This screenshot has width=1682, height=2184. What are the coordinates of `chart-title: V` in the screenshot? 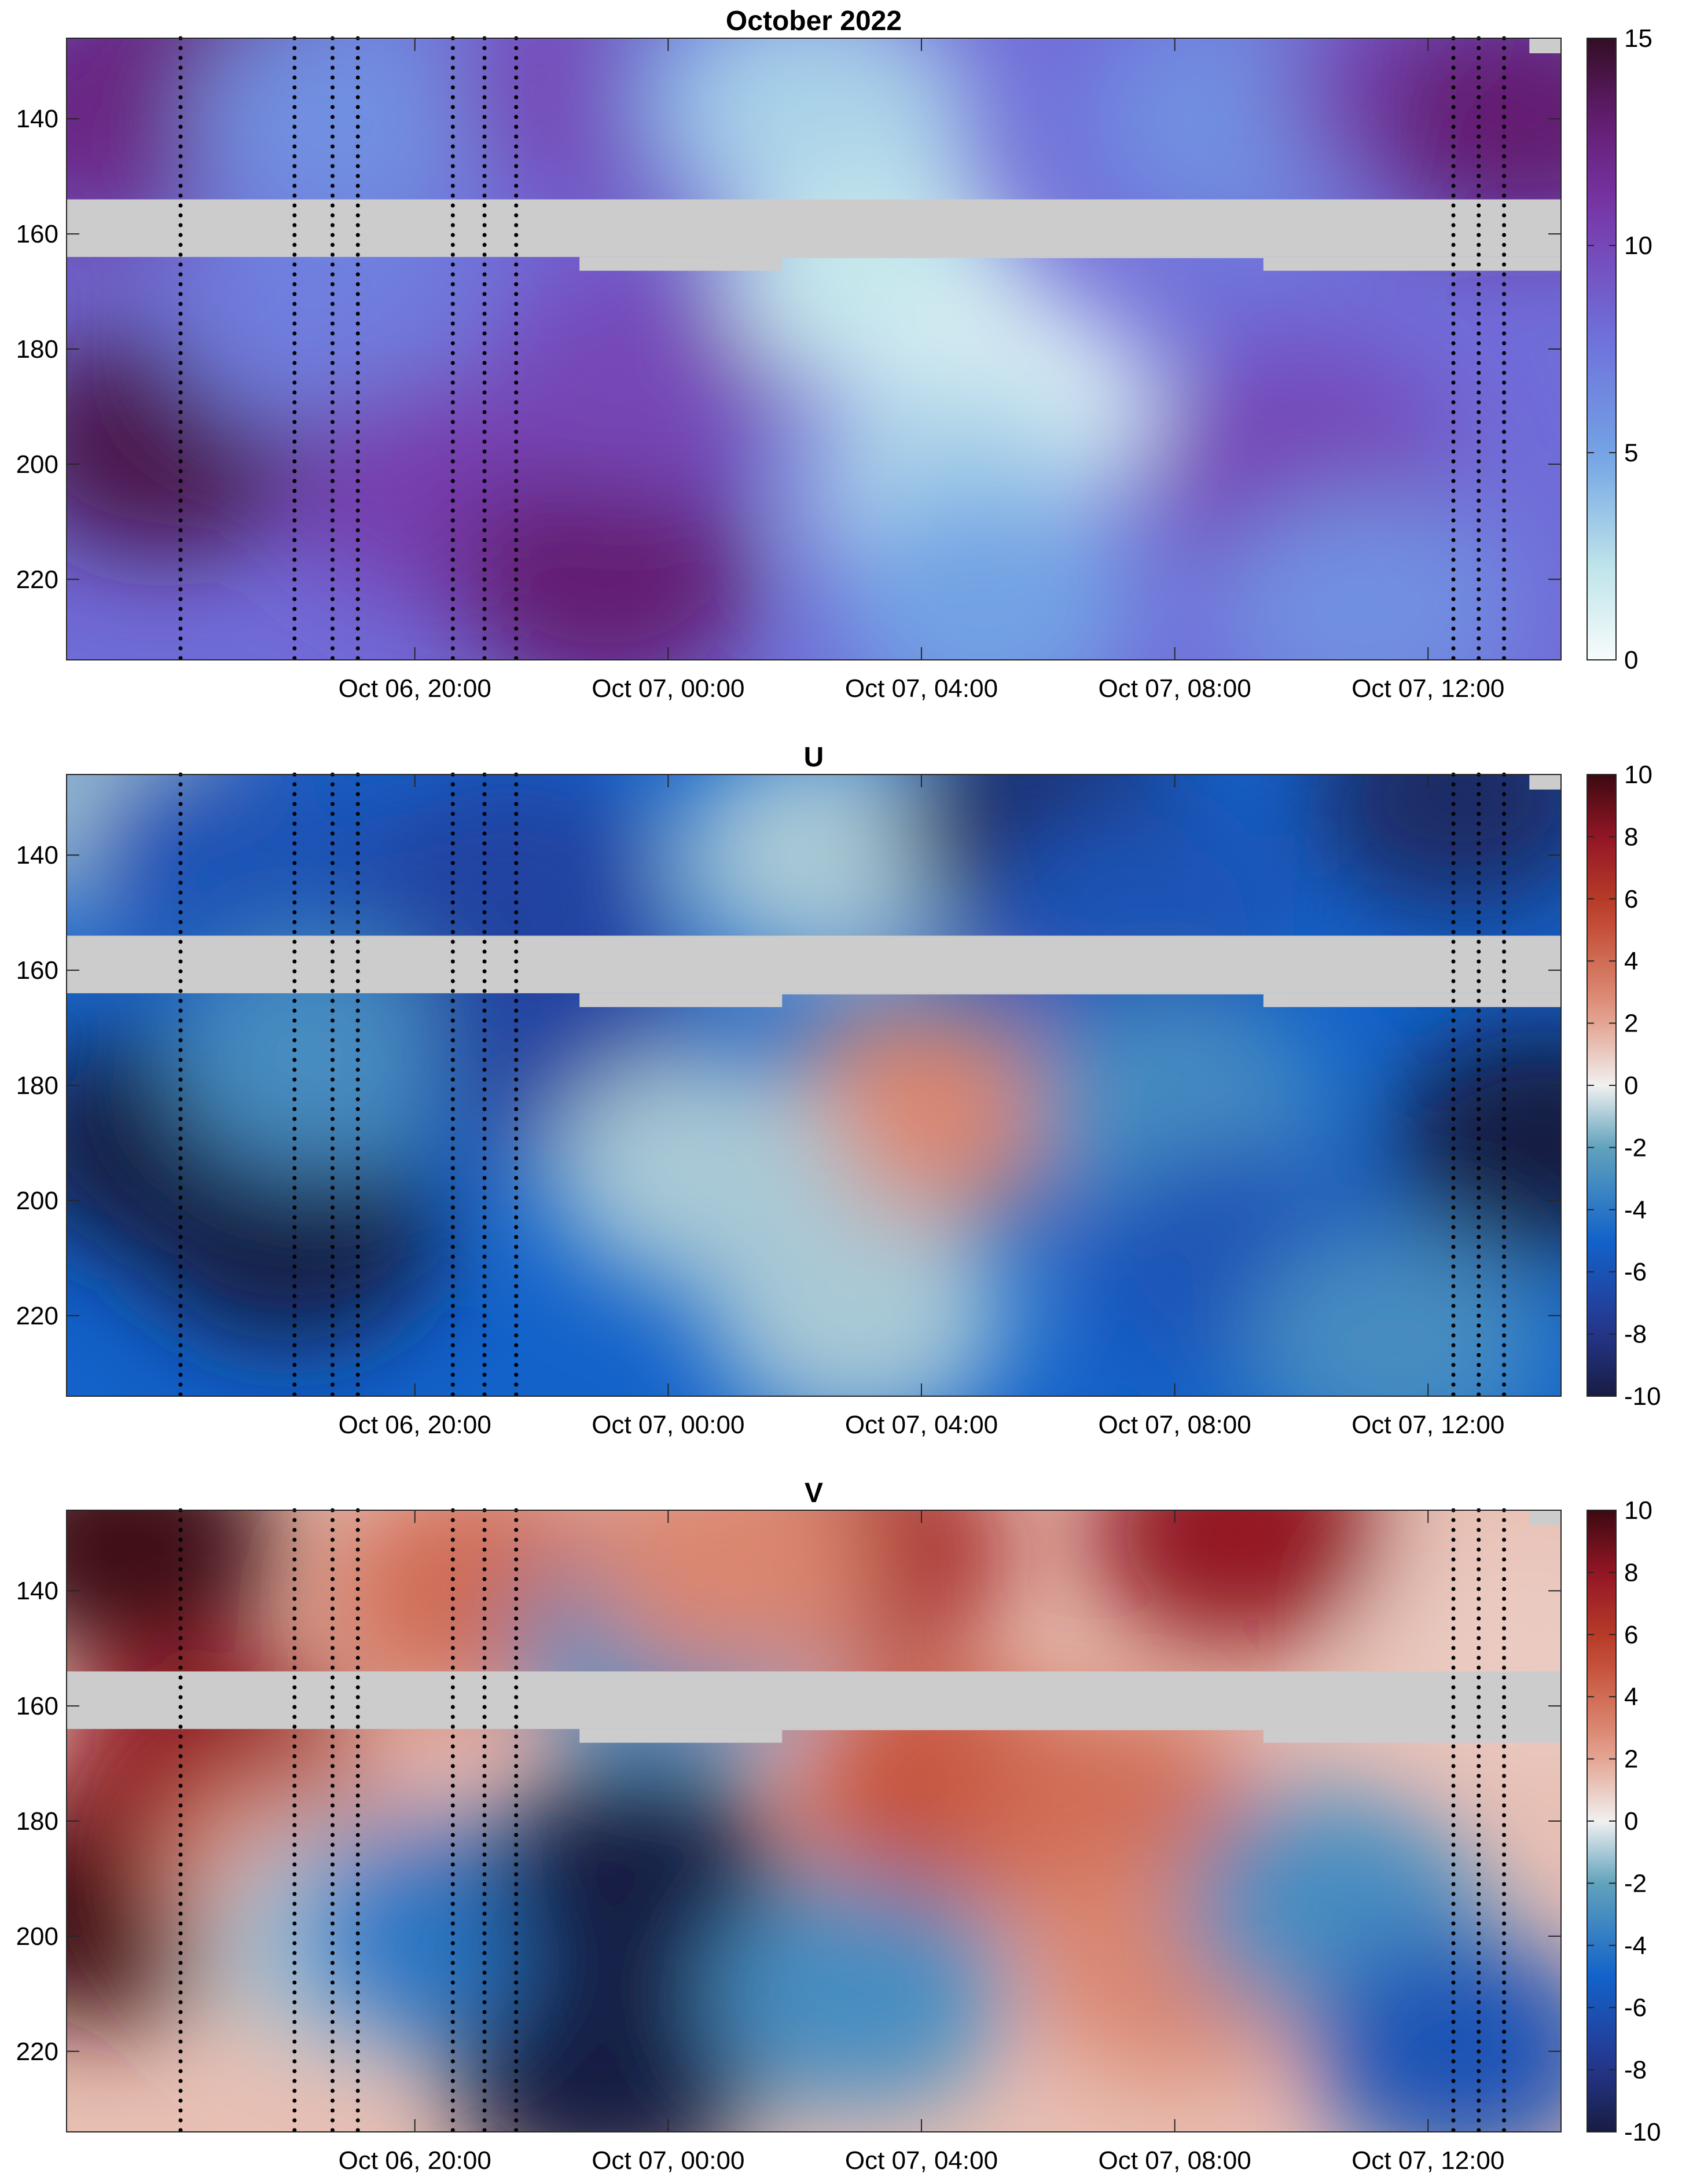 It's located at (814, 1493).